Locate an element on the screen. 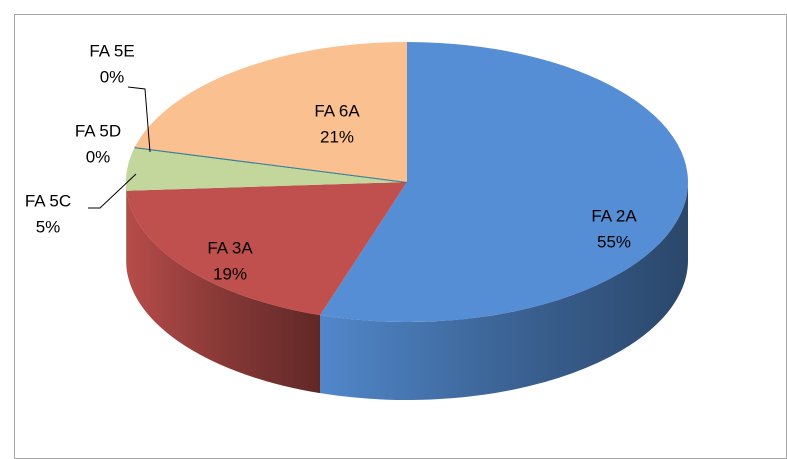 The width and height of the screenshot is (787, 459). slice-label: FA 2A is located at coordinates (614, 215).